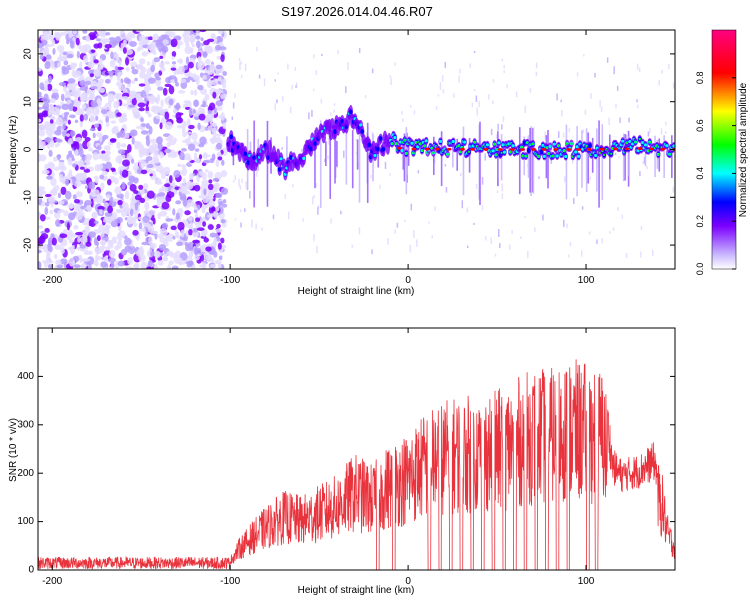  I want to click on heatmap-signal-mid, so click(378, 149).